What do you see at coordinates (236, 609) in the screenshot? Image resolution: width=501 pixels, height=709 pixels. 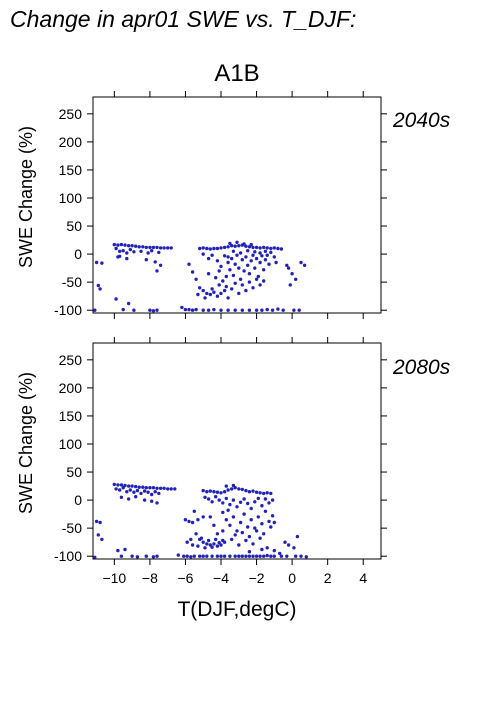 I see `x-axis-label: T(DJF,degC)` at bounding box center [236, 609].